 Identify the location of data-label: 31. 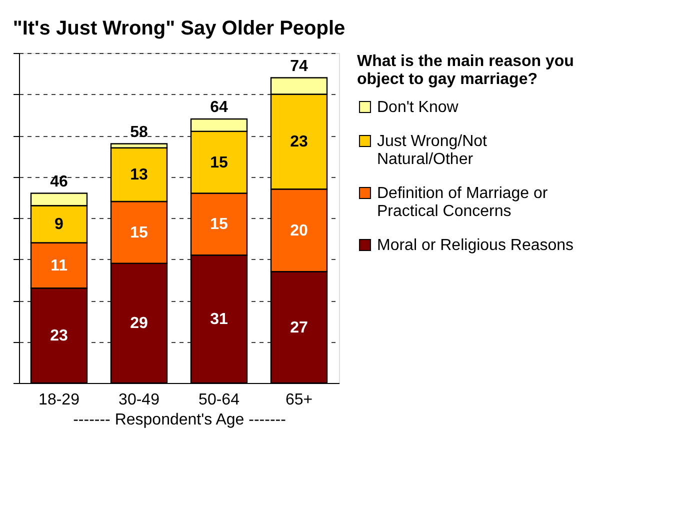
(219, 319).